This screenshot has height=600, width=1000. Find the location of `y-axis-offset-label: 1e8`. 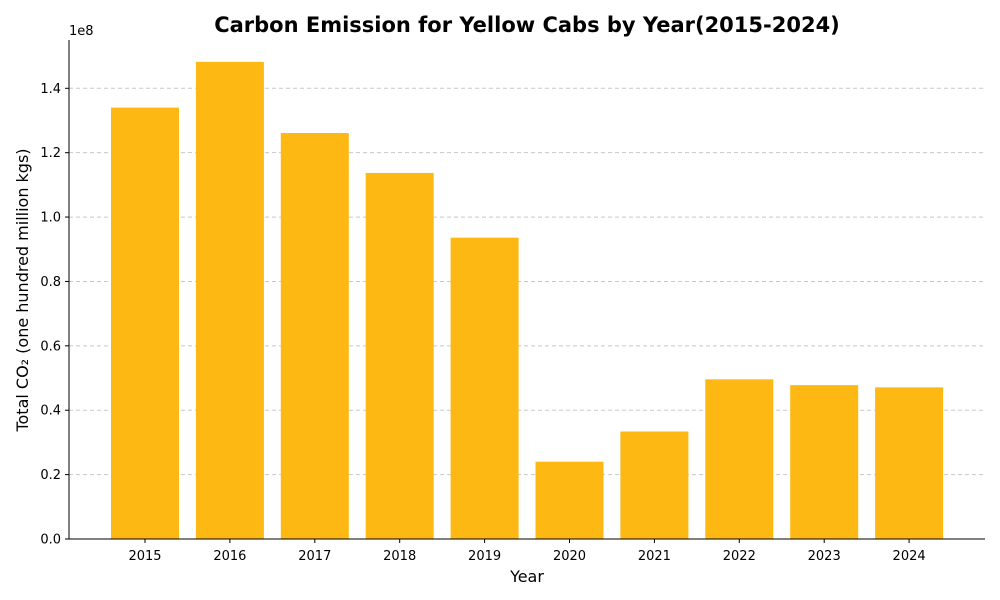

y-axis-offset-label: 1e8 is located at coordinates (81, 31).